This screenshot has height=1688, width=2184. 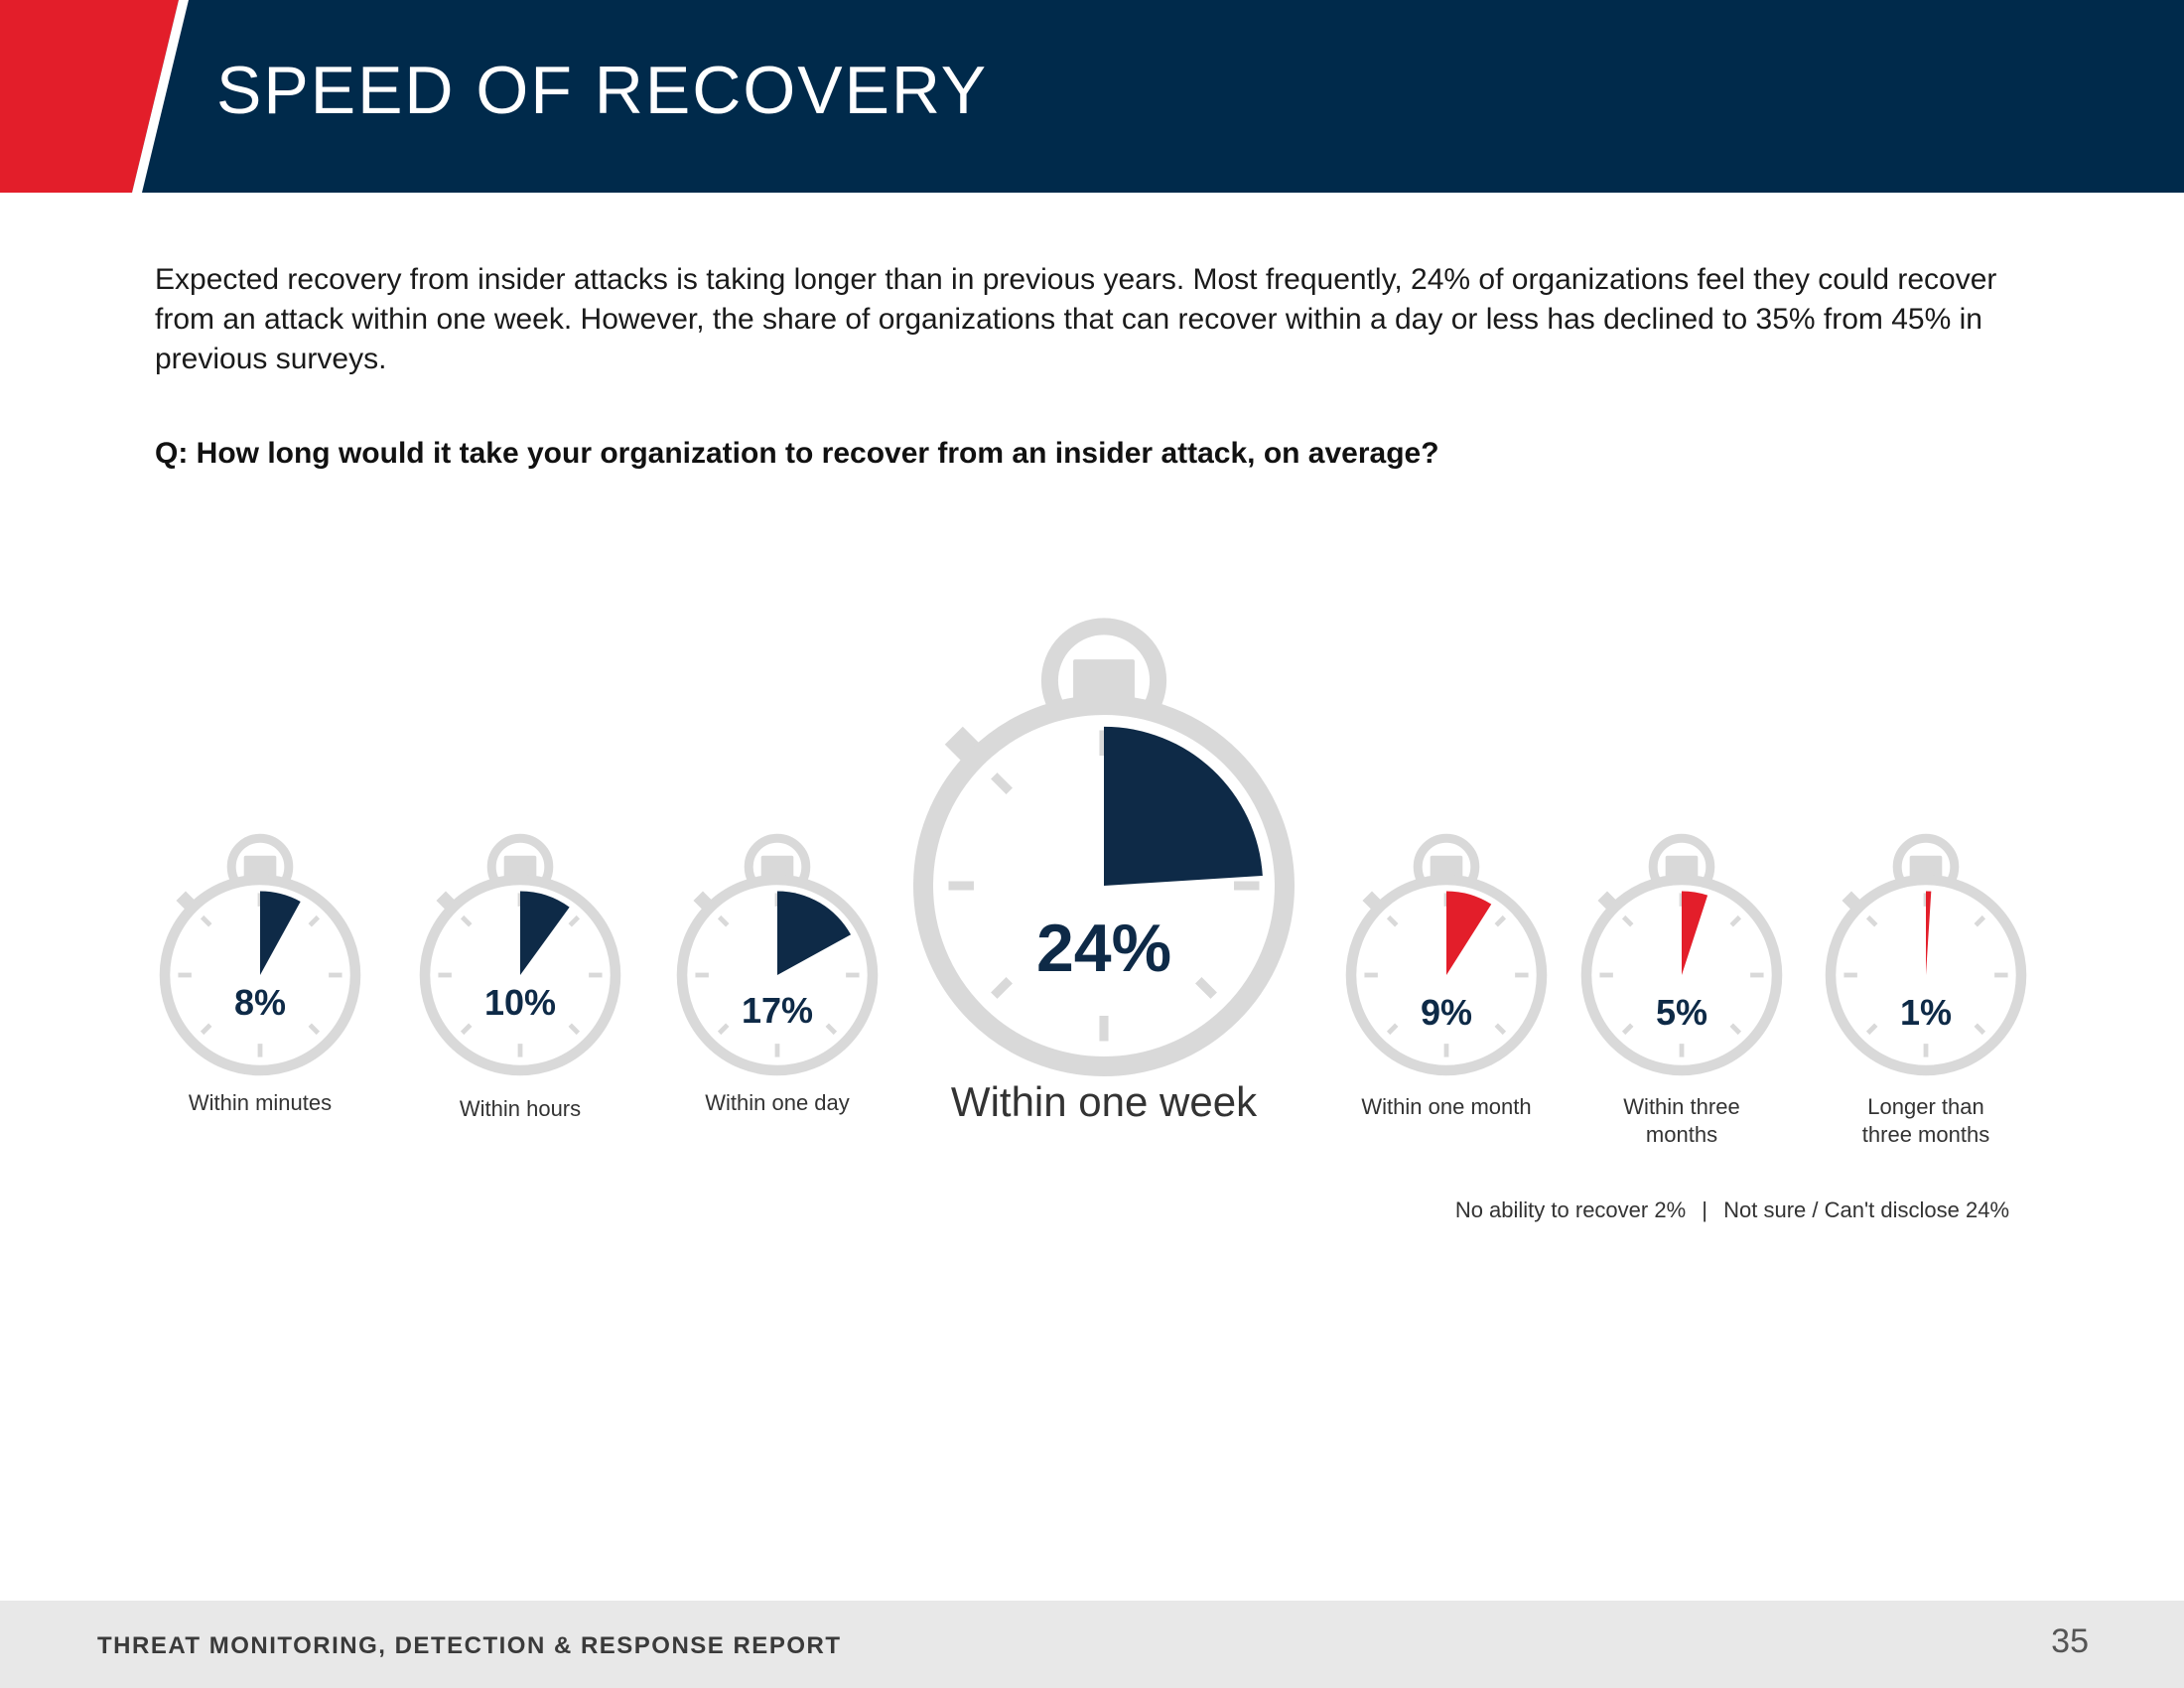 I want to click on category-label: Longer than three months, so click(x=1925, y=1120).